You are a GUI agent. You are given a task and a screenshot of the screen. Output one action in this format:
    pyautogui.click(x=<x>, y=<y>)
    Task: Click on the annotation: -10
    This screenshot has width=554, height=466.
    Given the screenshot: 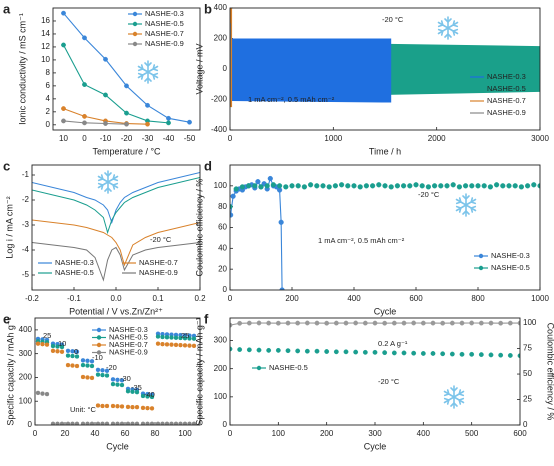 What is the action you would take?
    pyautogui.click(x=97, y=357)
    